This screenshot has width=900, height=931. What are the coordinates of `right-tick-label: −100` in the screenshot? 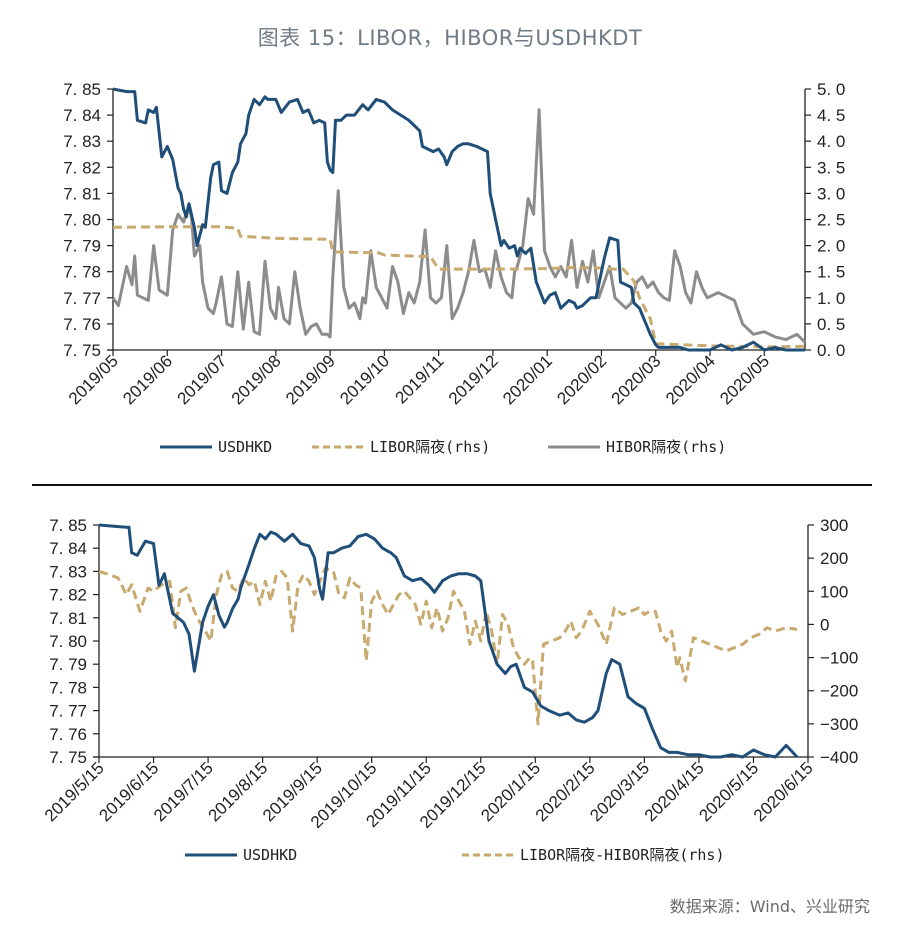 It's located at (839, 658).